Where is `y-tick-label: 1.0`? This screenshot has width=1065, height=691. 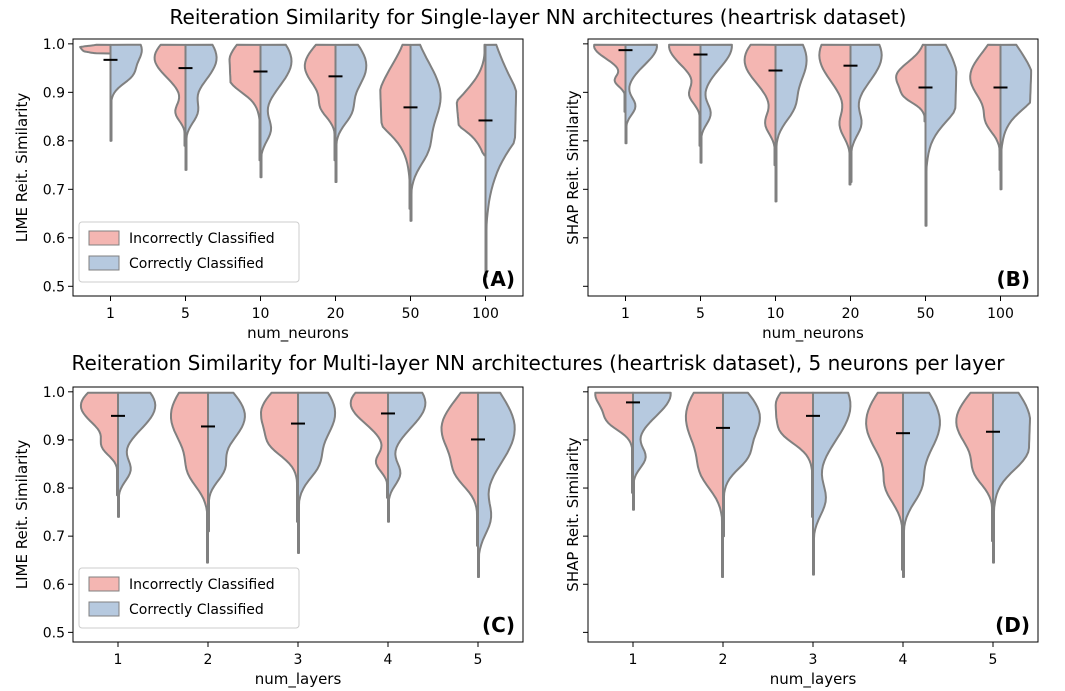
y-tick-label: 1.0 is located at coordinates (54, 45).